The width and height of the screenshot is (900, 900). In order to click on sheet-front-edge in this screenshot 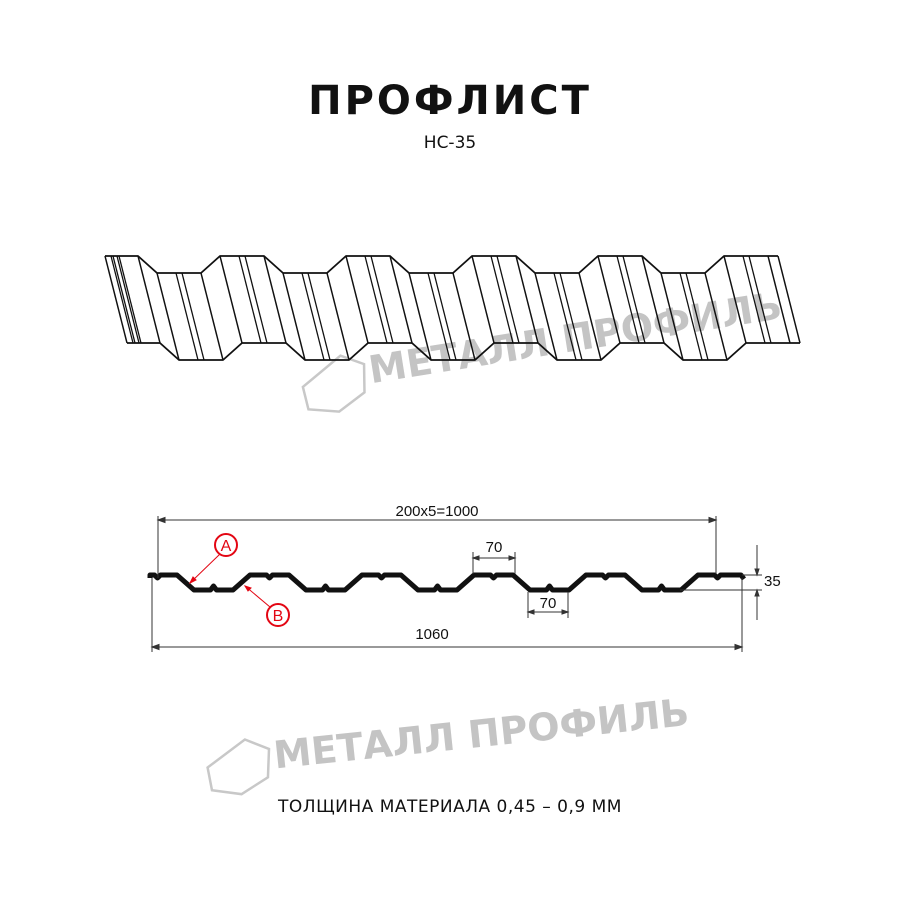, I will do `click(441, 264)`.